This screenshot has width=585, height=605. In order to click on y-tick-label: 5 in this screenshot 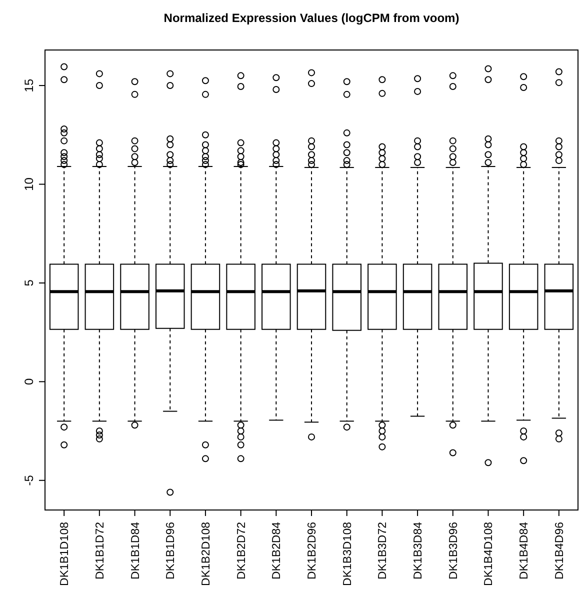, I will do `click(29, 282)`.